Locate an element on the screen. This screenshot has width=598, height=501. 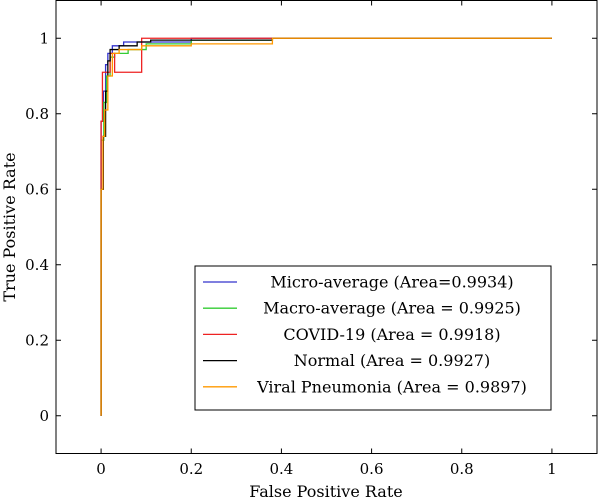
legend-label: Normal (Area = 0.9927) is located at coordinates (392, 360).